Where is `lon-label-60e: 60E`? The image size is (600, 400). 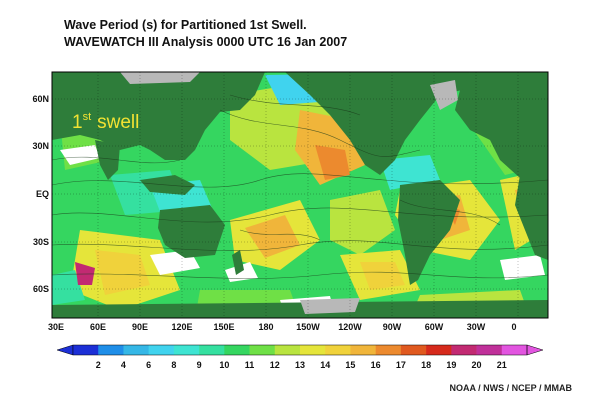
lon-label-60e: 60E is located at coordinates (98, 327).